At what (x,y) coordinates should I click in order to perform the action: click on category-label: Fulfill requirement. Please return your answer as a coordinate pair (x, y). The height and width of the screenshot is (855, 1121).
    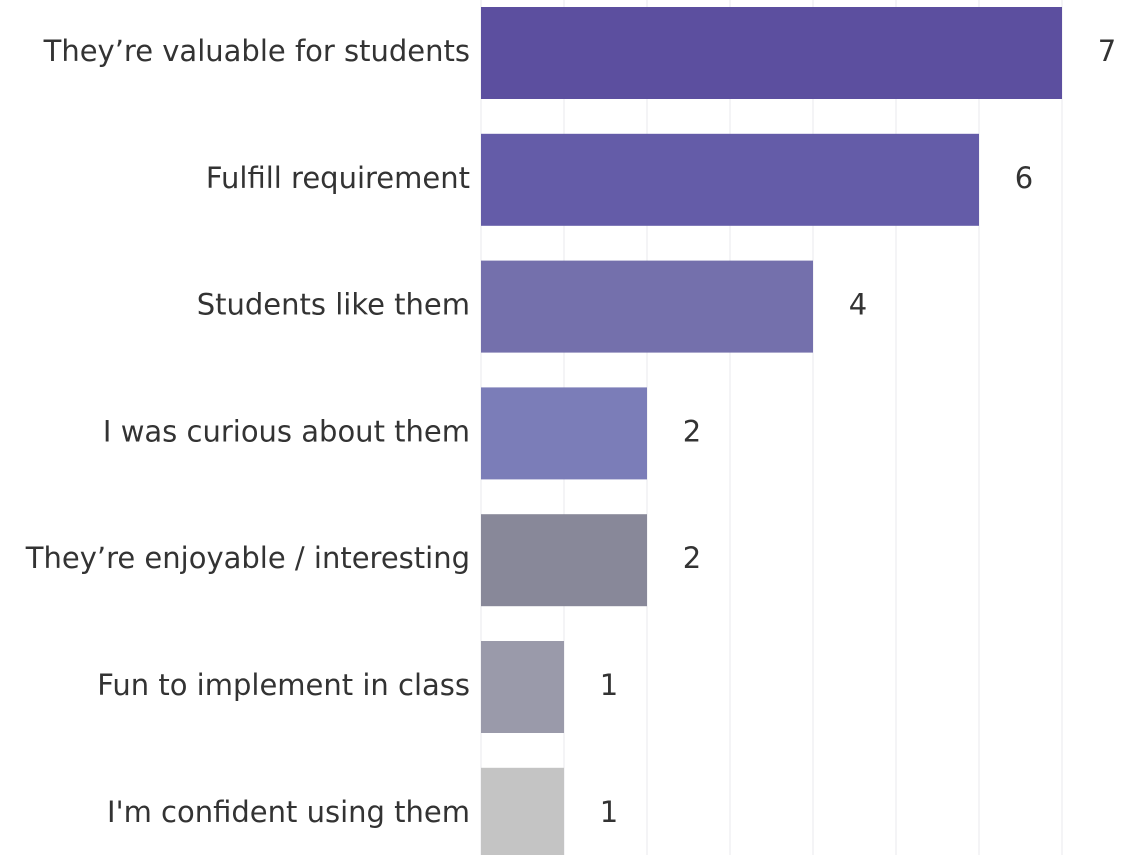
    Looking at the image, I should click on (338, 178).